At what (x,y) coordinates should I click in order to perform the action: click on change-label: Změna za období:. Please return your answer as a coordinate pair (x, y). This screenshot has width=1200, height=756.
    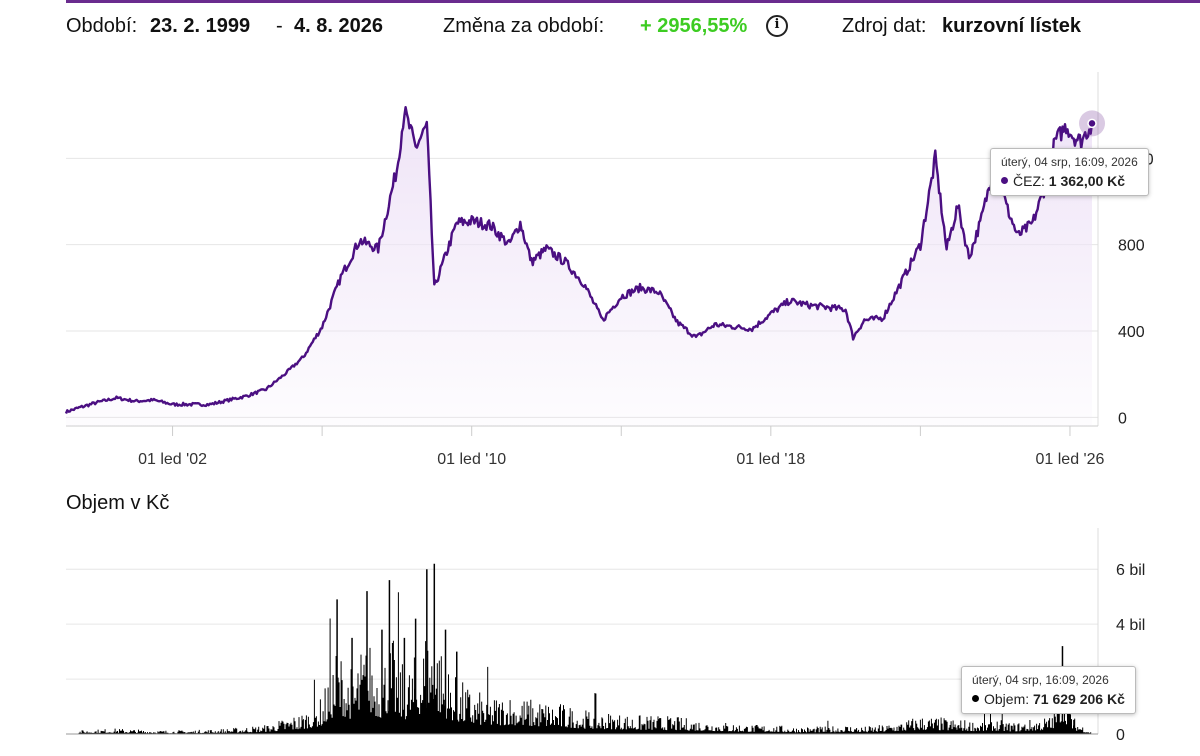
    Looking at the image, I should click on (524, 26).